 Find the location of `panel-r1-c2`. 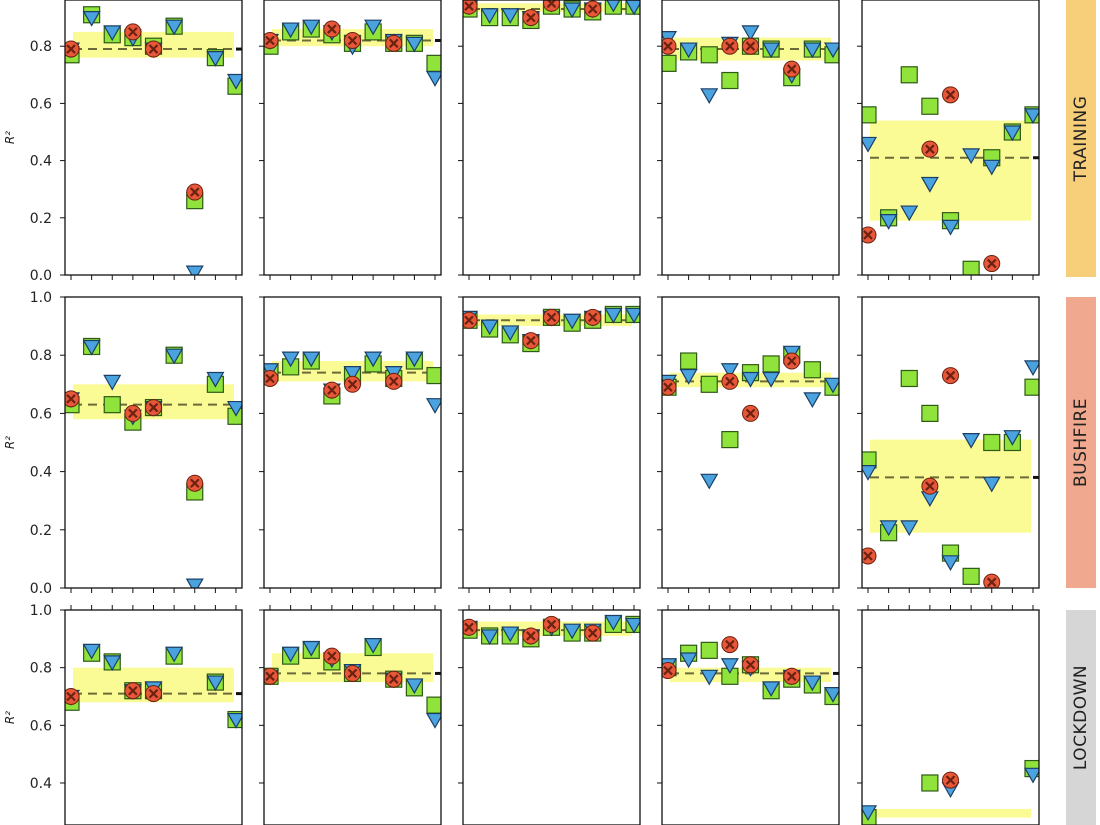

panel-r1-c2 is located at coordinates (350, 140).